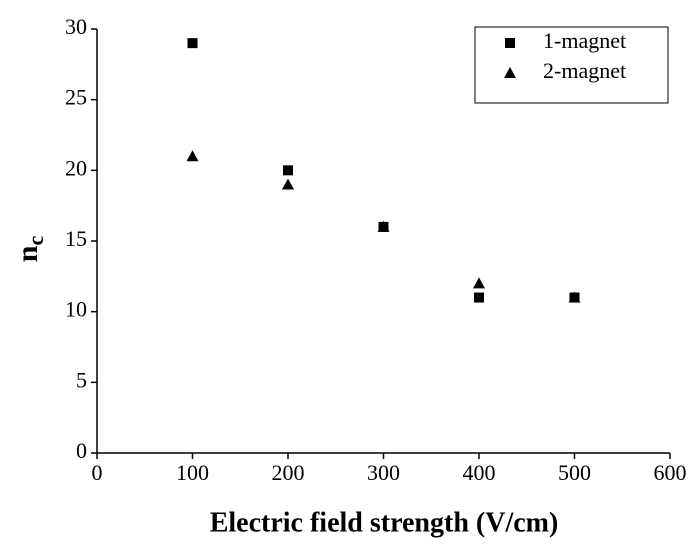 The width and height of the screenshot is (695, 545). Describe the element at coordinates (76, 309) in the screenshot. I see `y-tick-label: 10` at that location.